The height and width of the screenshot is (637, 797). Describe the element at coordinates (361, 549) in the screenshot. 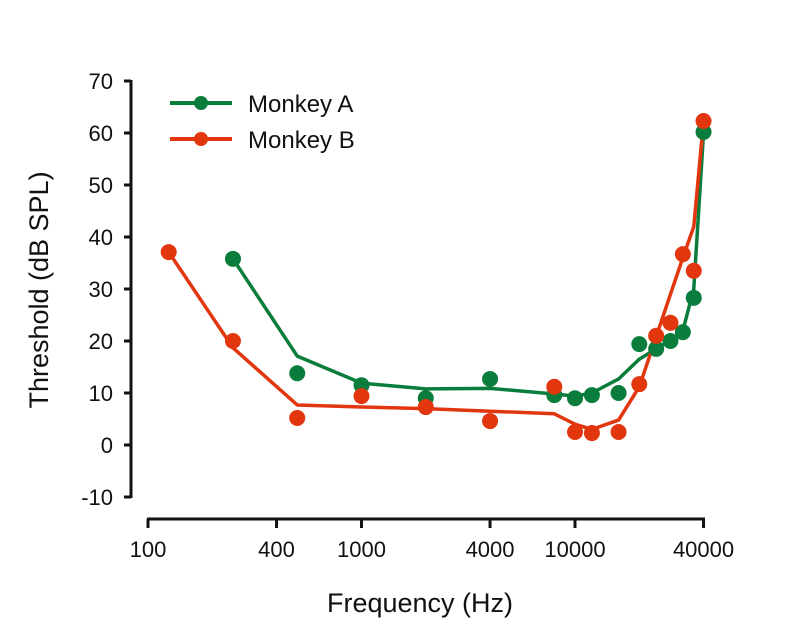

I see `x-tick-label: 1000` at that location.